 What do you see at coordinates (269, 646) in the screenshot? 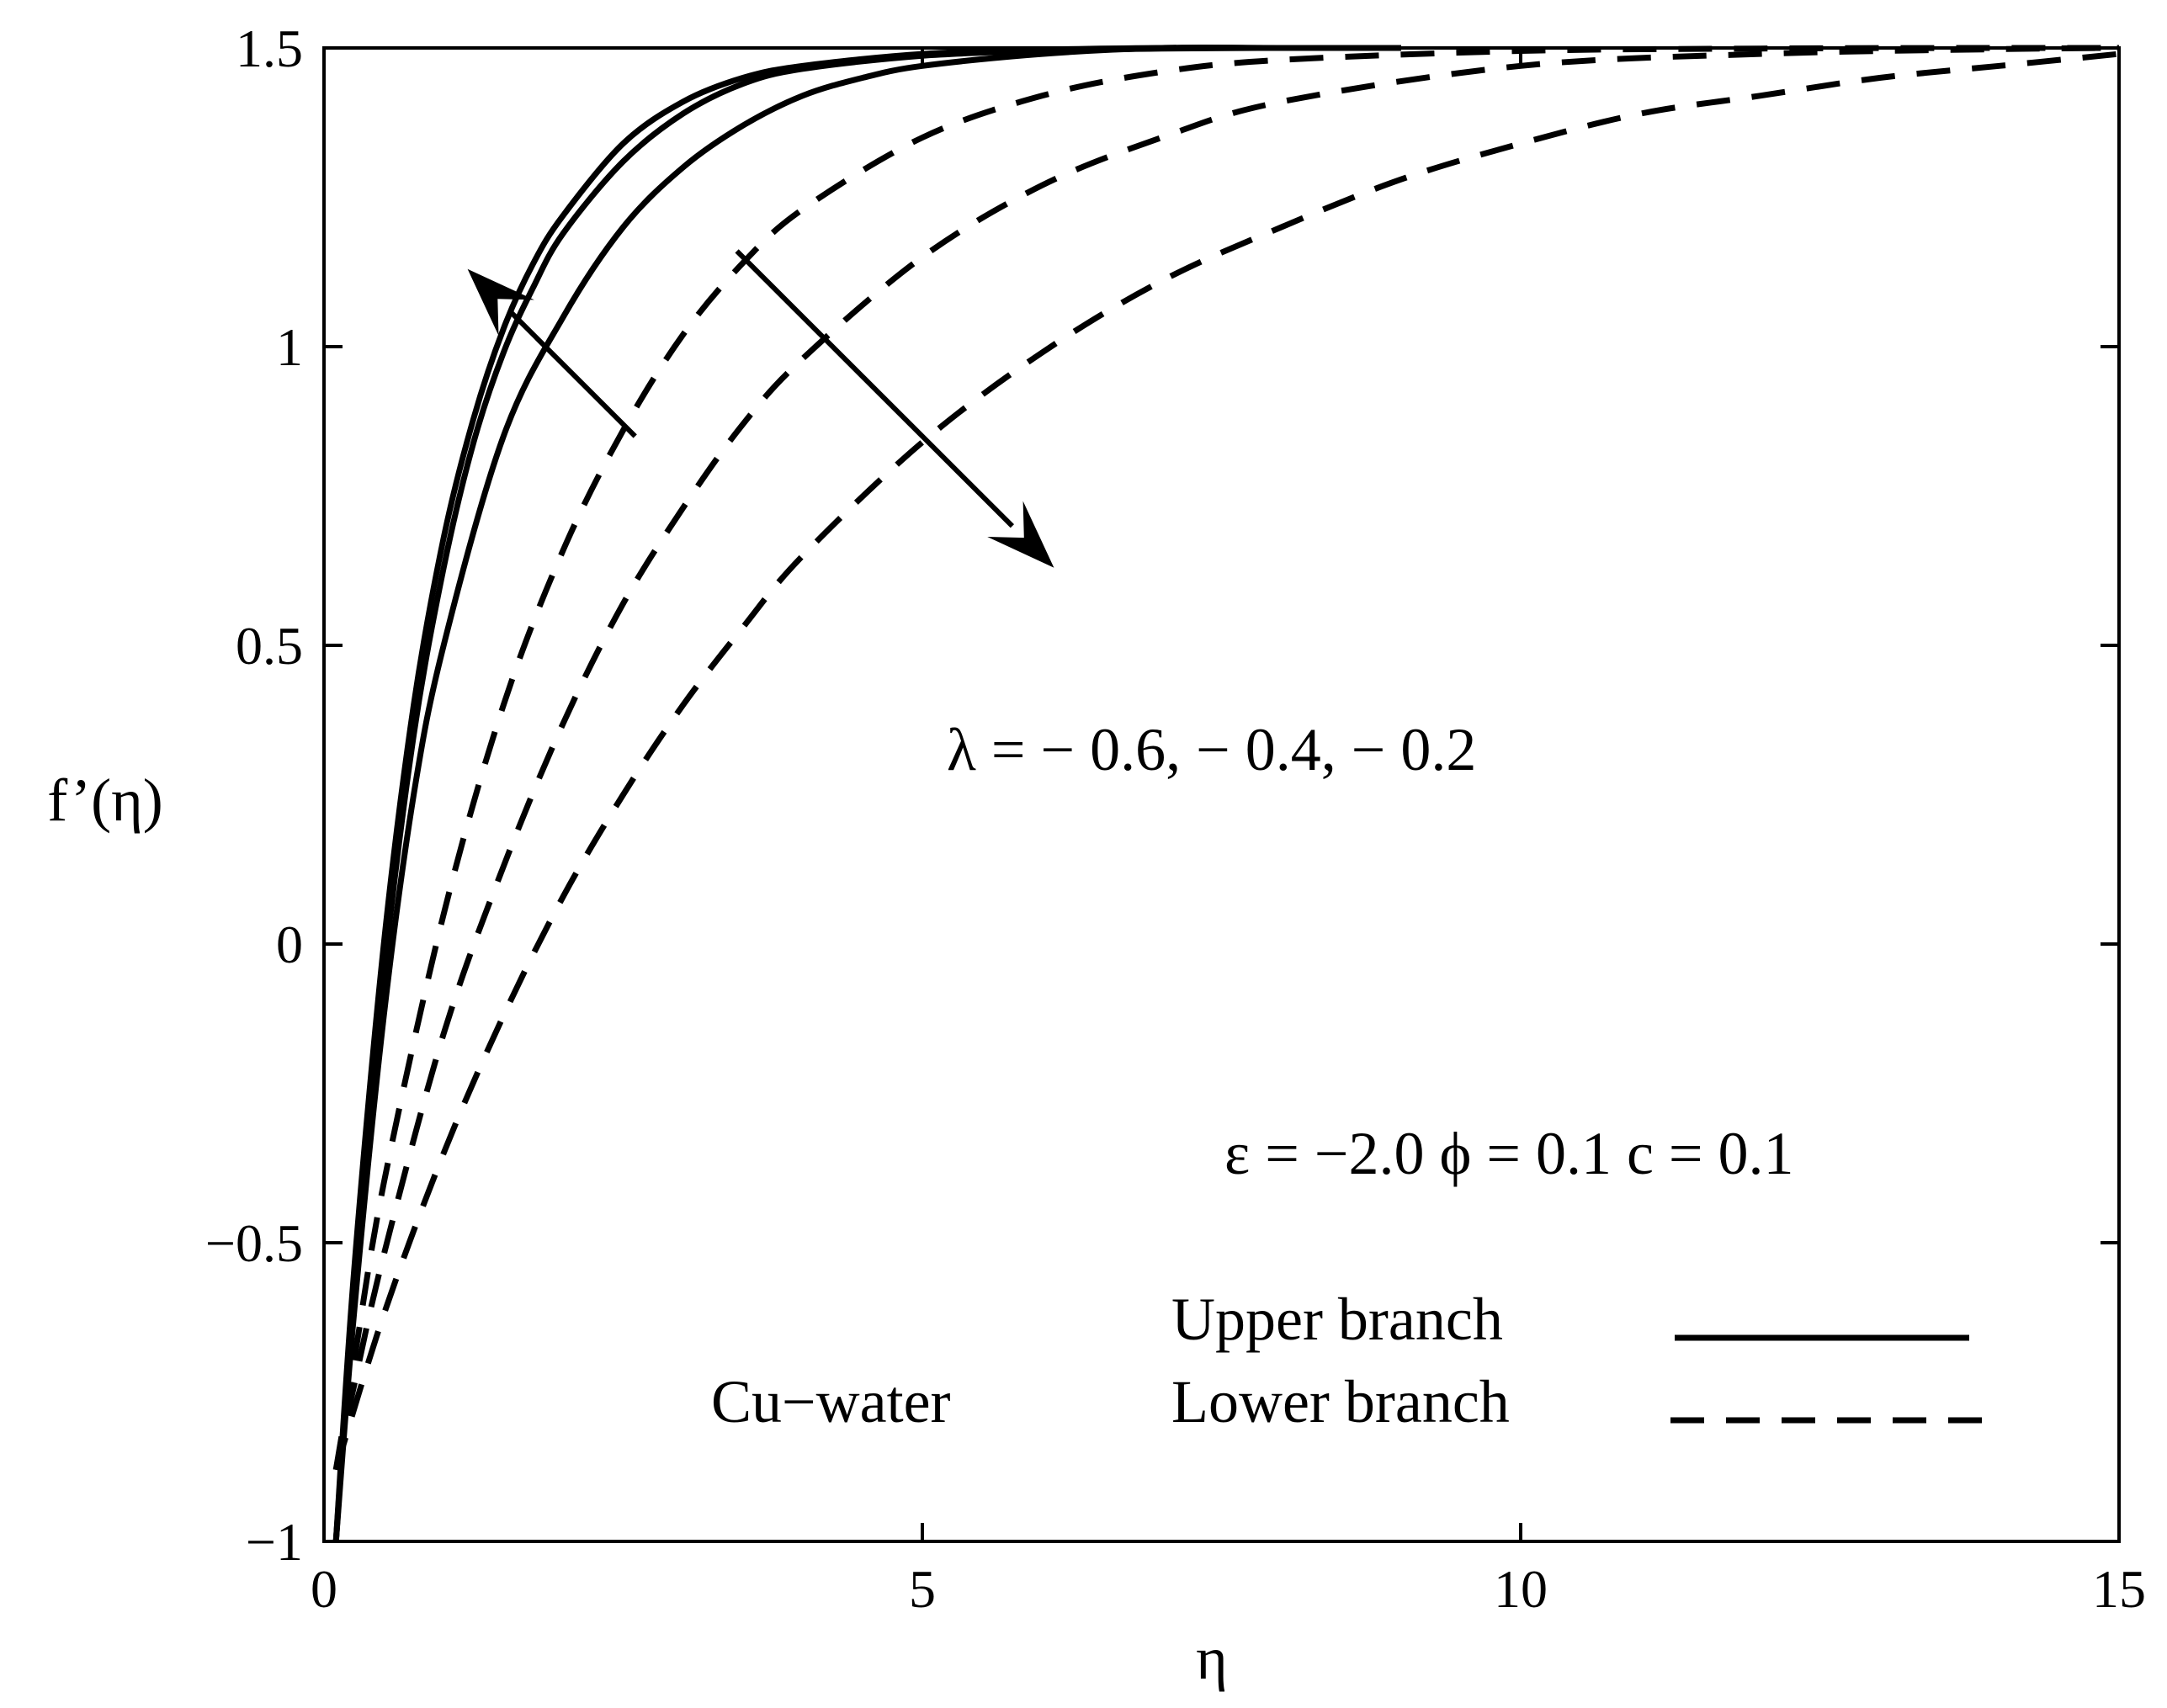
I see `y-tick-label: 0.5` at bounding box center [269, 646].